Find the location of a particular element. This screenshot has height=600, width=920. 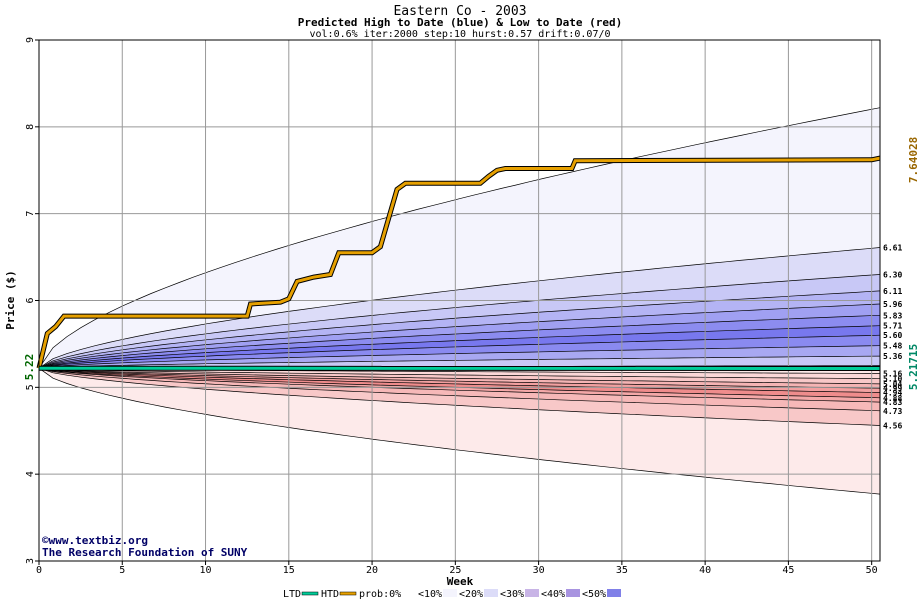

legend: LTD HTD prob:0% <10% <20% <30% <40% <50% is located at coordinates (452, 594).